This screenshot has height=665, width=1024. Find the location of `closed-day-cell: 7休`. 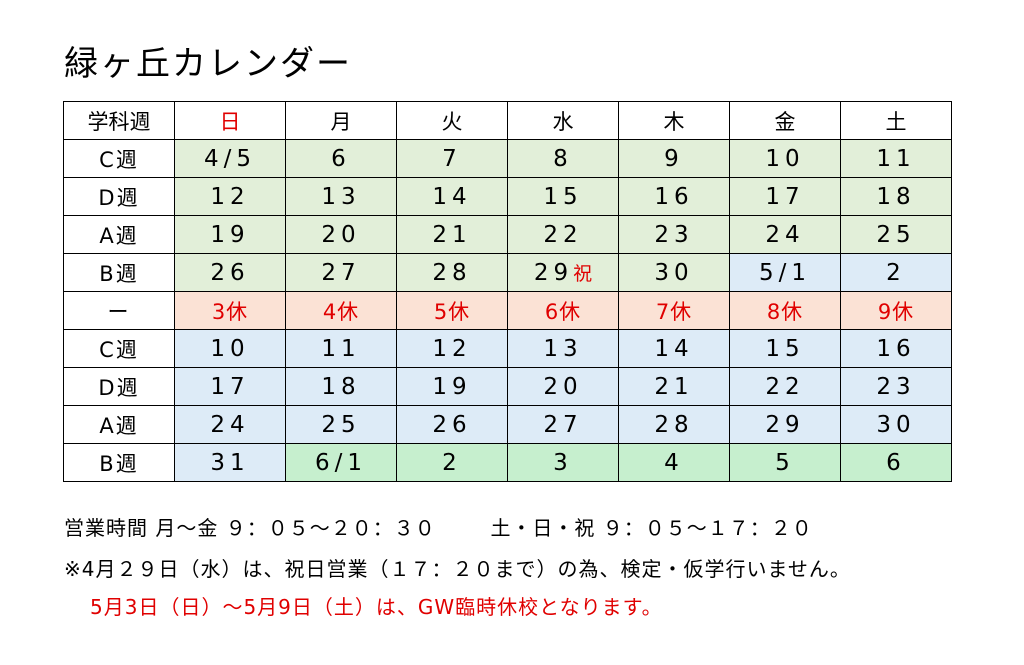

closed-day-cell: 7休 is located at coordinates (674, 310).